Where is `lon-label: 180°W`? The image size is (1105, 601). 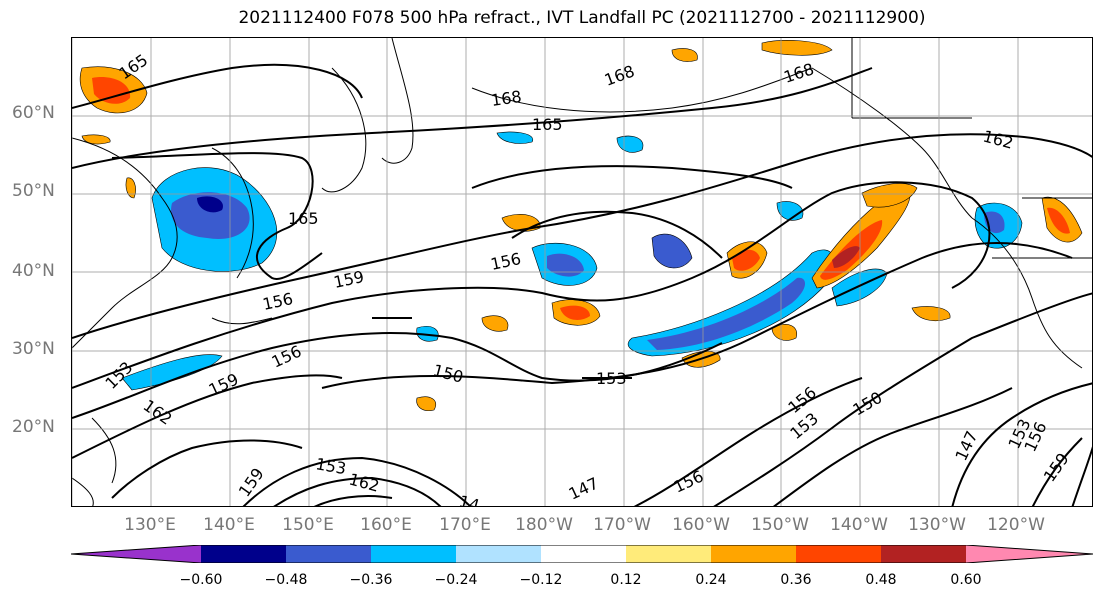
lon-label: 180°W is located at coordinates (544, 525).